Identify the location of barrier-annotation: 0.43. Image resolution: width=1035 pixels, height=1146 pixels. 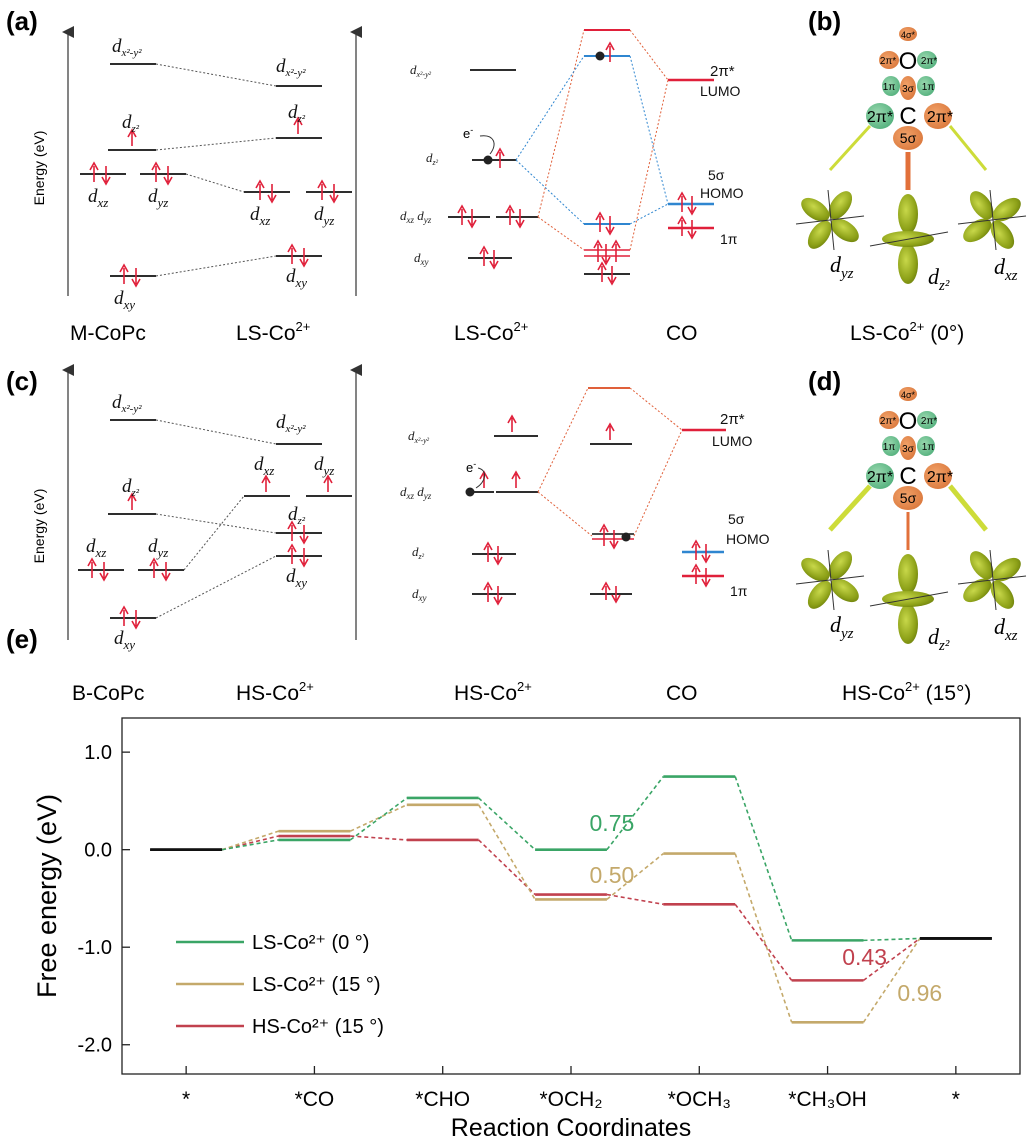
(864, 957).